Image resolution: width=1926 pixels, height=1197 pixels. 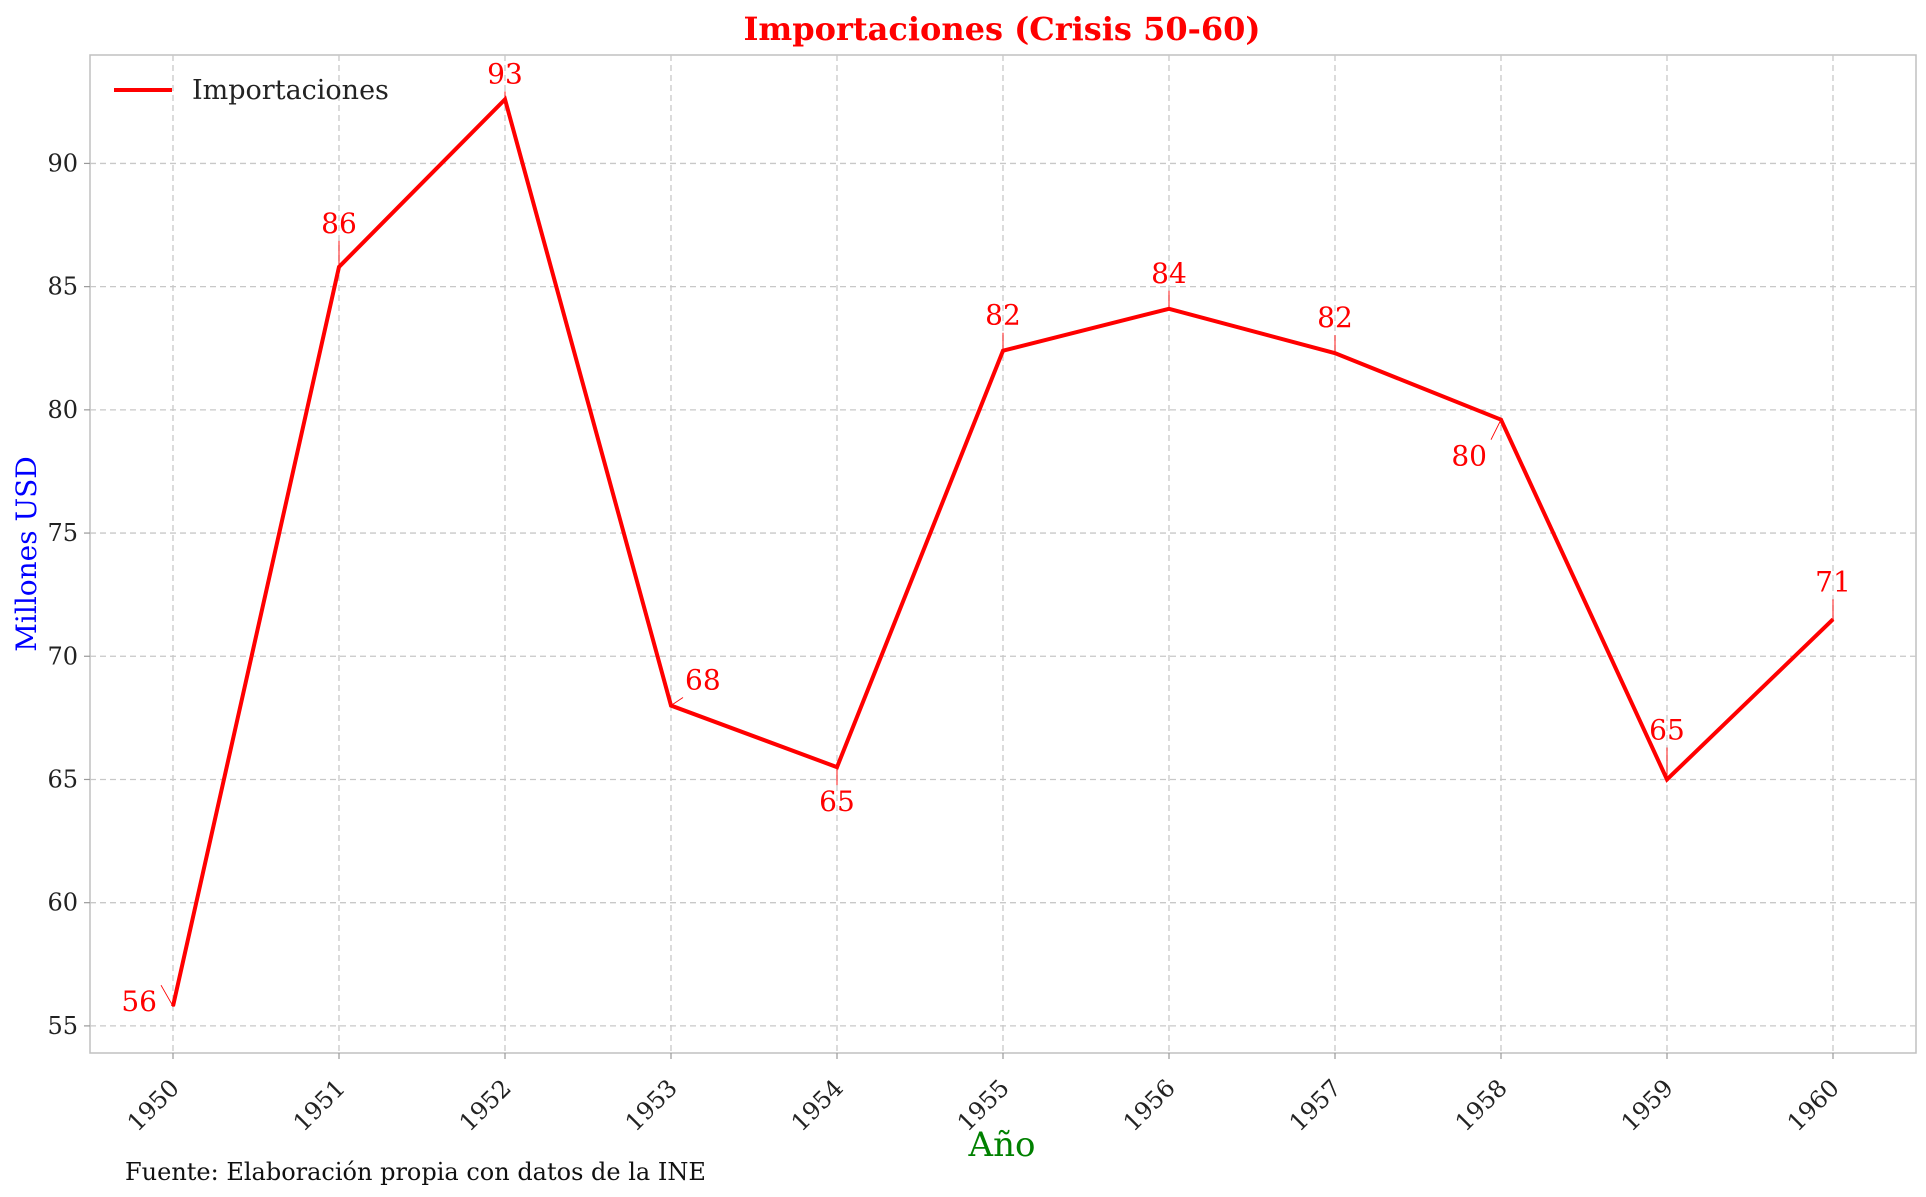 What do you see at coordinates (651, 1105) in the screenshot?
I see `x-tick-label: 1953` at bounding box center [651, 1105].